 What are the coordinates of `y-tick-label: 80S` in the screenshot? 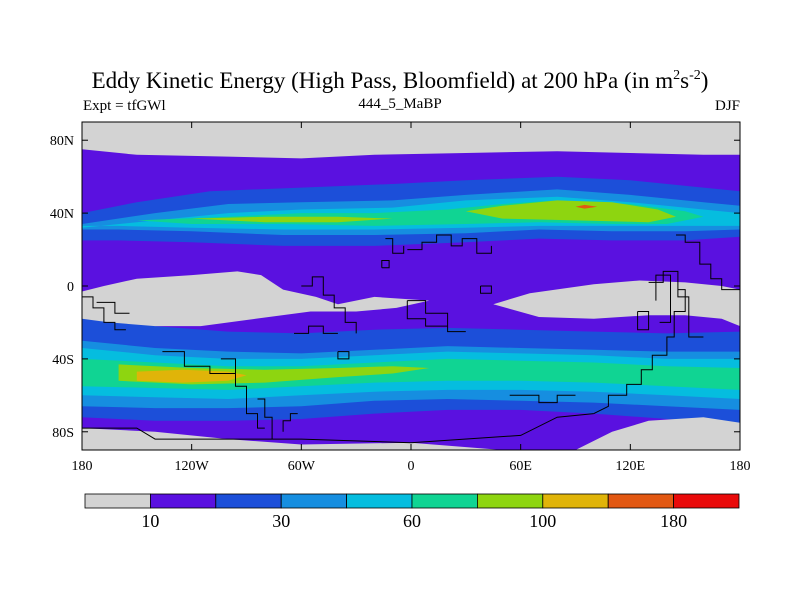 It's located at (63, 433).